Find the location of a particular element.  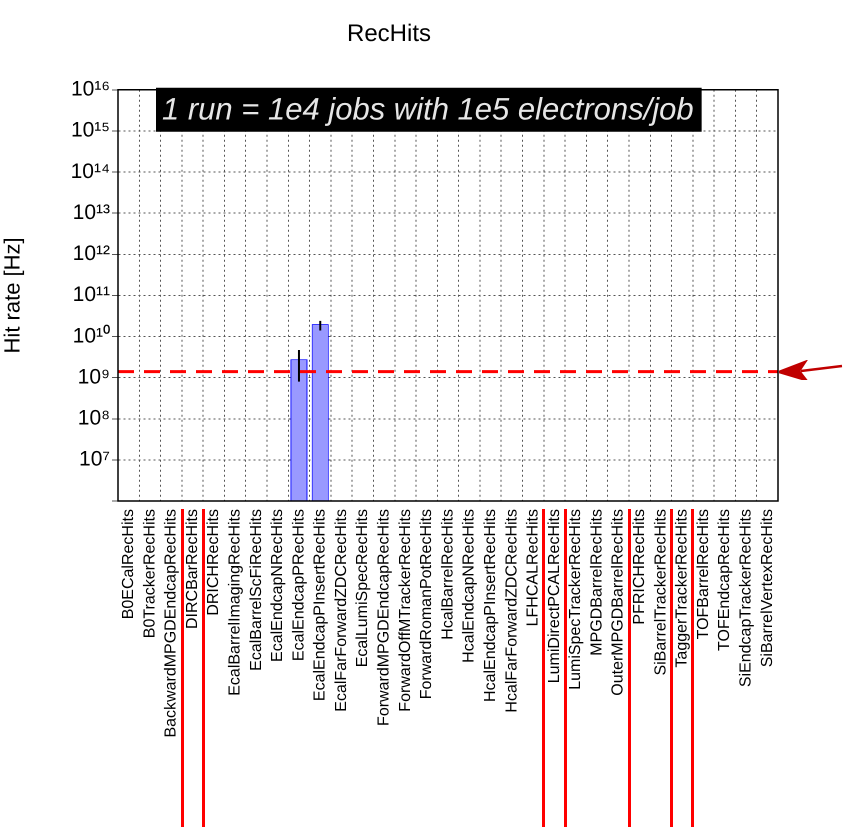

x-tick-label: OuterMPGDBarrelRecHits is located at coordinates (618, 602).